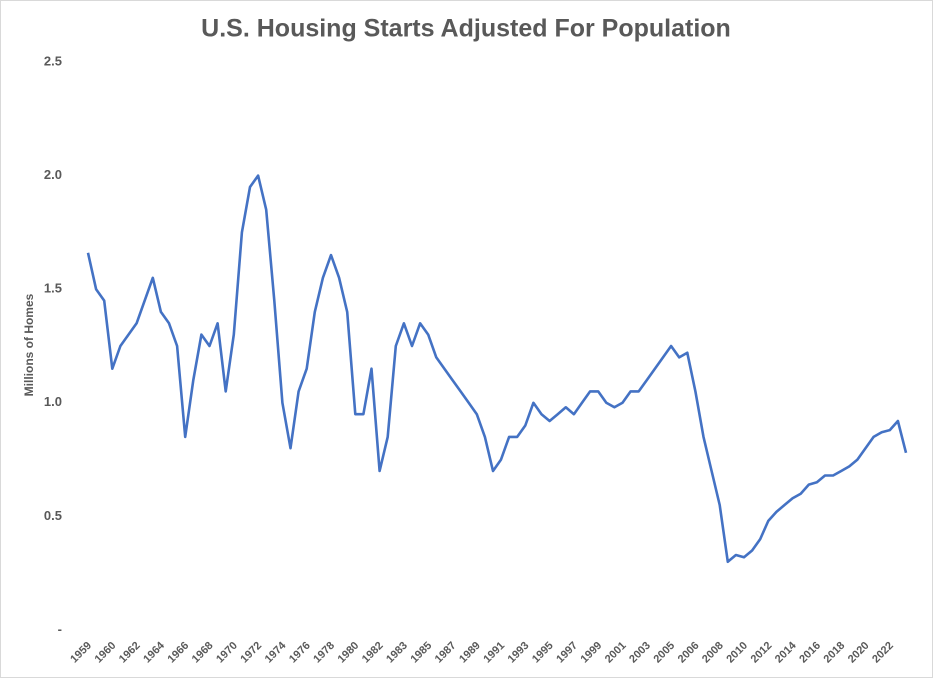 This screenshot has width=933, height=678. Describe the element at coordinates (29, 344) in the screenshot. I see `y-axis-label: Millions of Homes` at that location.